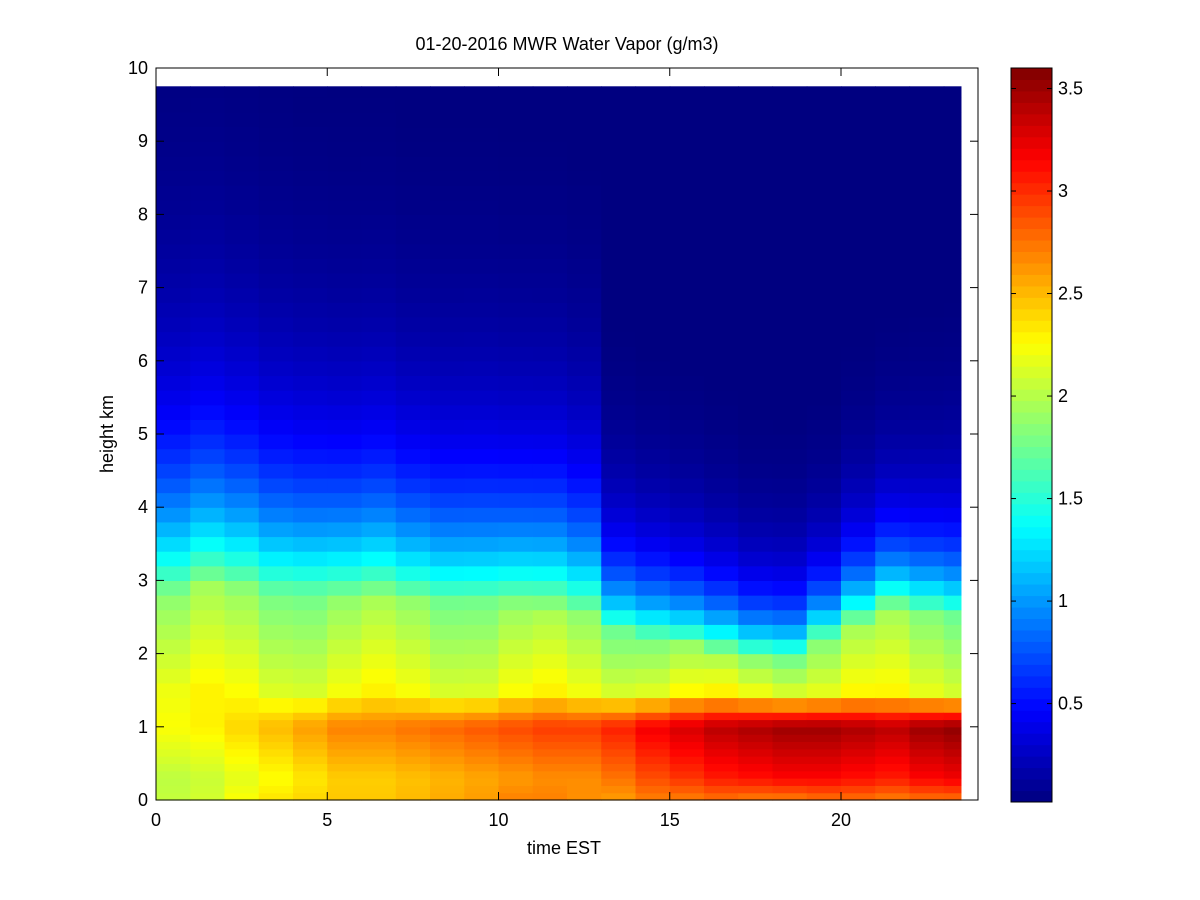 The image size is (1200, 900). I want to click on y-tick-label: 4, so click(143, 507).